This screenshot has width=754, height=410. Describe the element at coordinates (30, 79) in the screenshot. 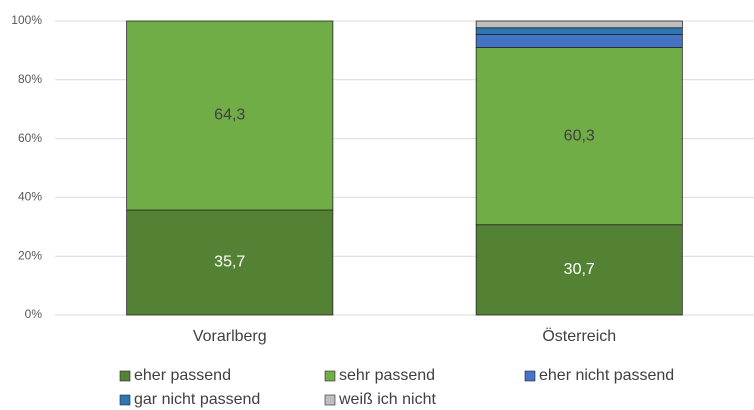

I see `y-tick-label: 80%` at that location.